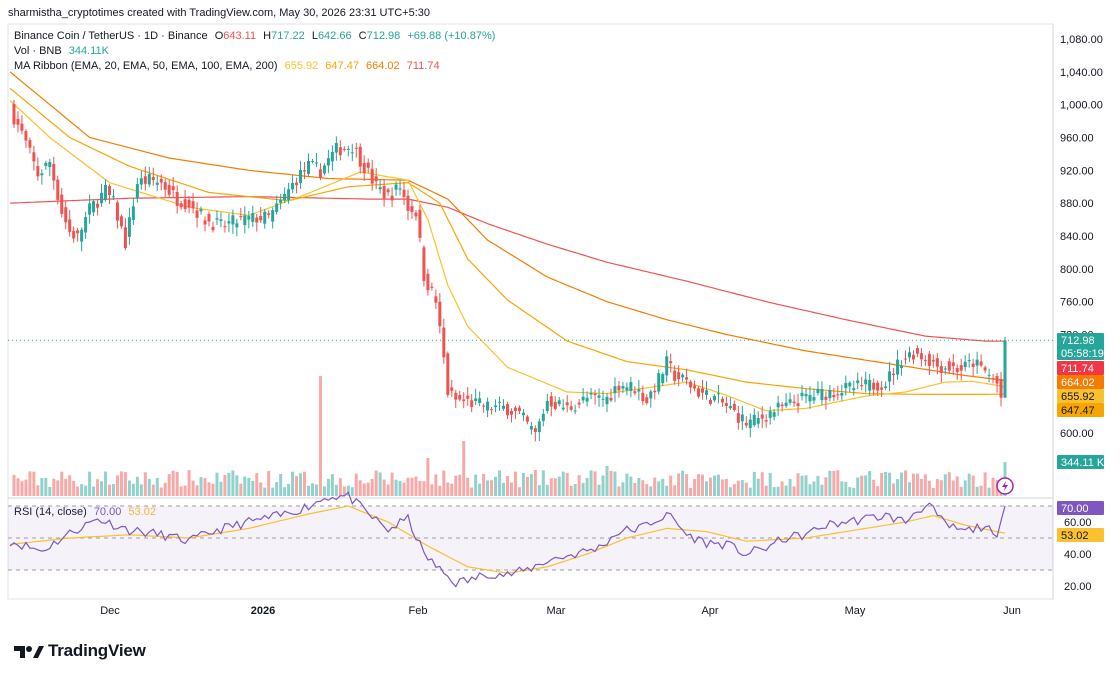  What do you see at coordinates (1081, 106) in the screenshot?
I see `price-tick-label: 1,000.00` at bounding box center [1081, 106].